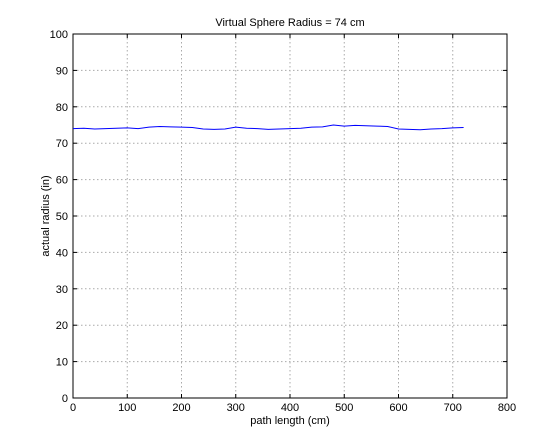  What do you see at coordinates (62, 144) in the screenshot?
I see `y-tick-label: 70` at bounding box center [62, 144].